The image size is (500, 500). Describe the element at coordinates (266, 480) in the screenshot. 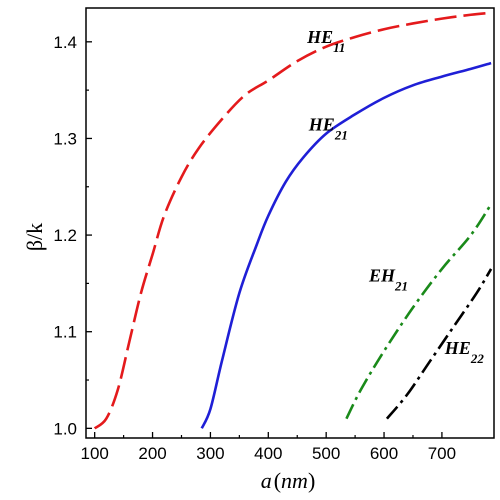

I see `x-axis-variable: a` at that location.